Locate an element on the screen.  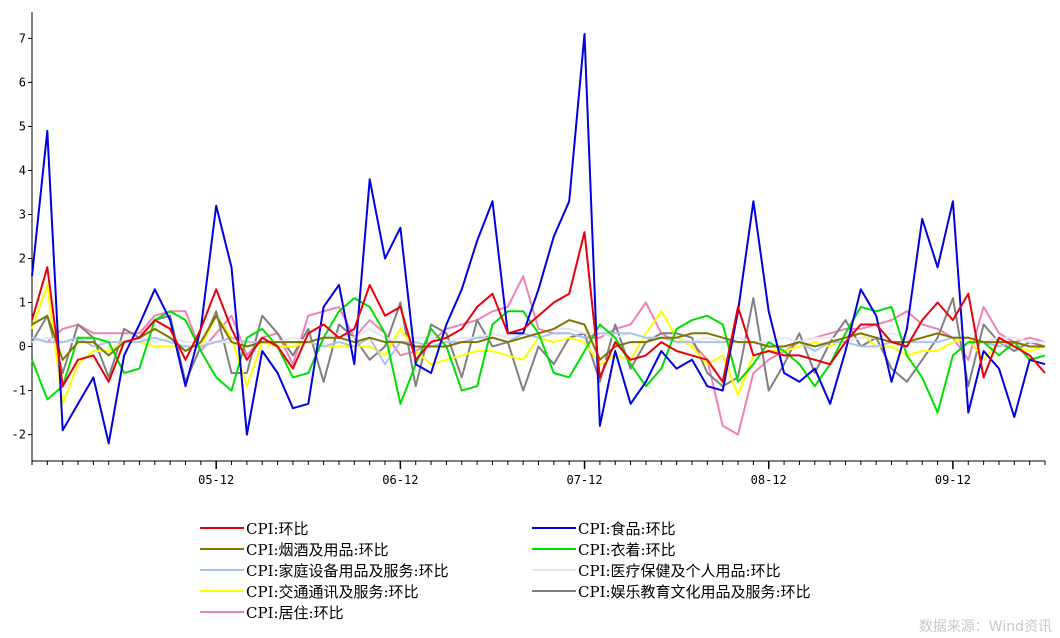
legend-label: CPI:环比 is located at coordinates (277, 528).